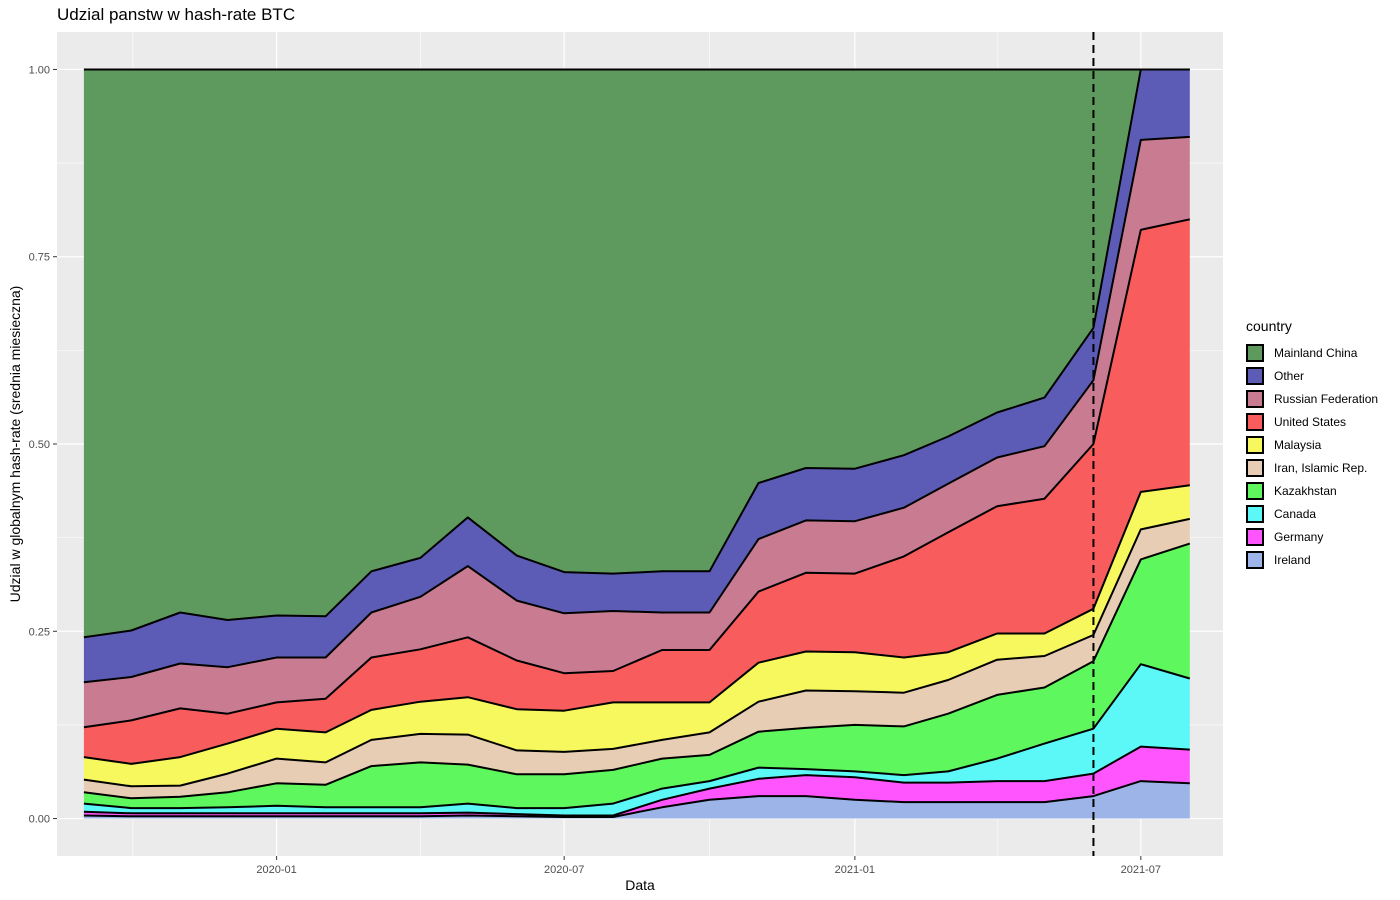 This screenshot has width=1400, height=900. I want to click on legend-item-united-states: United States, so click(1312, 421).